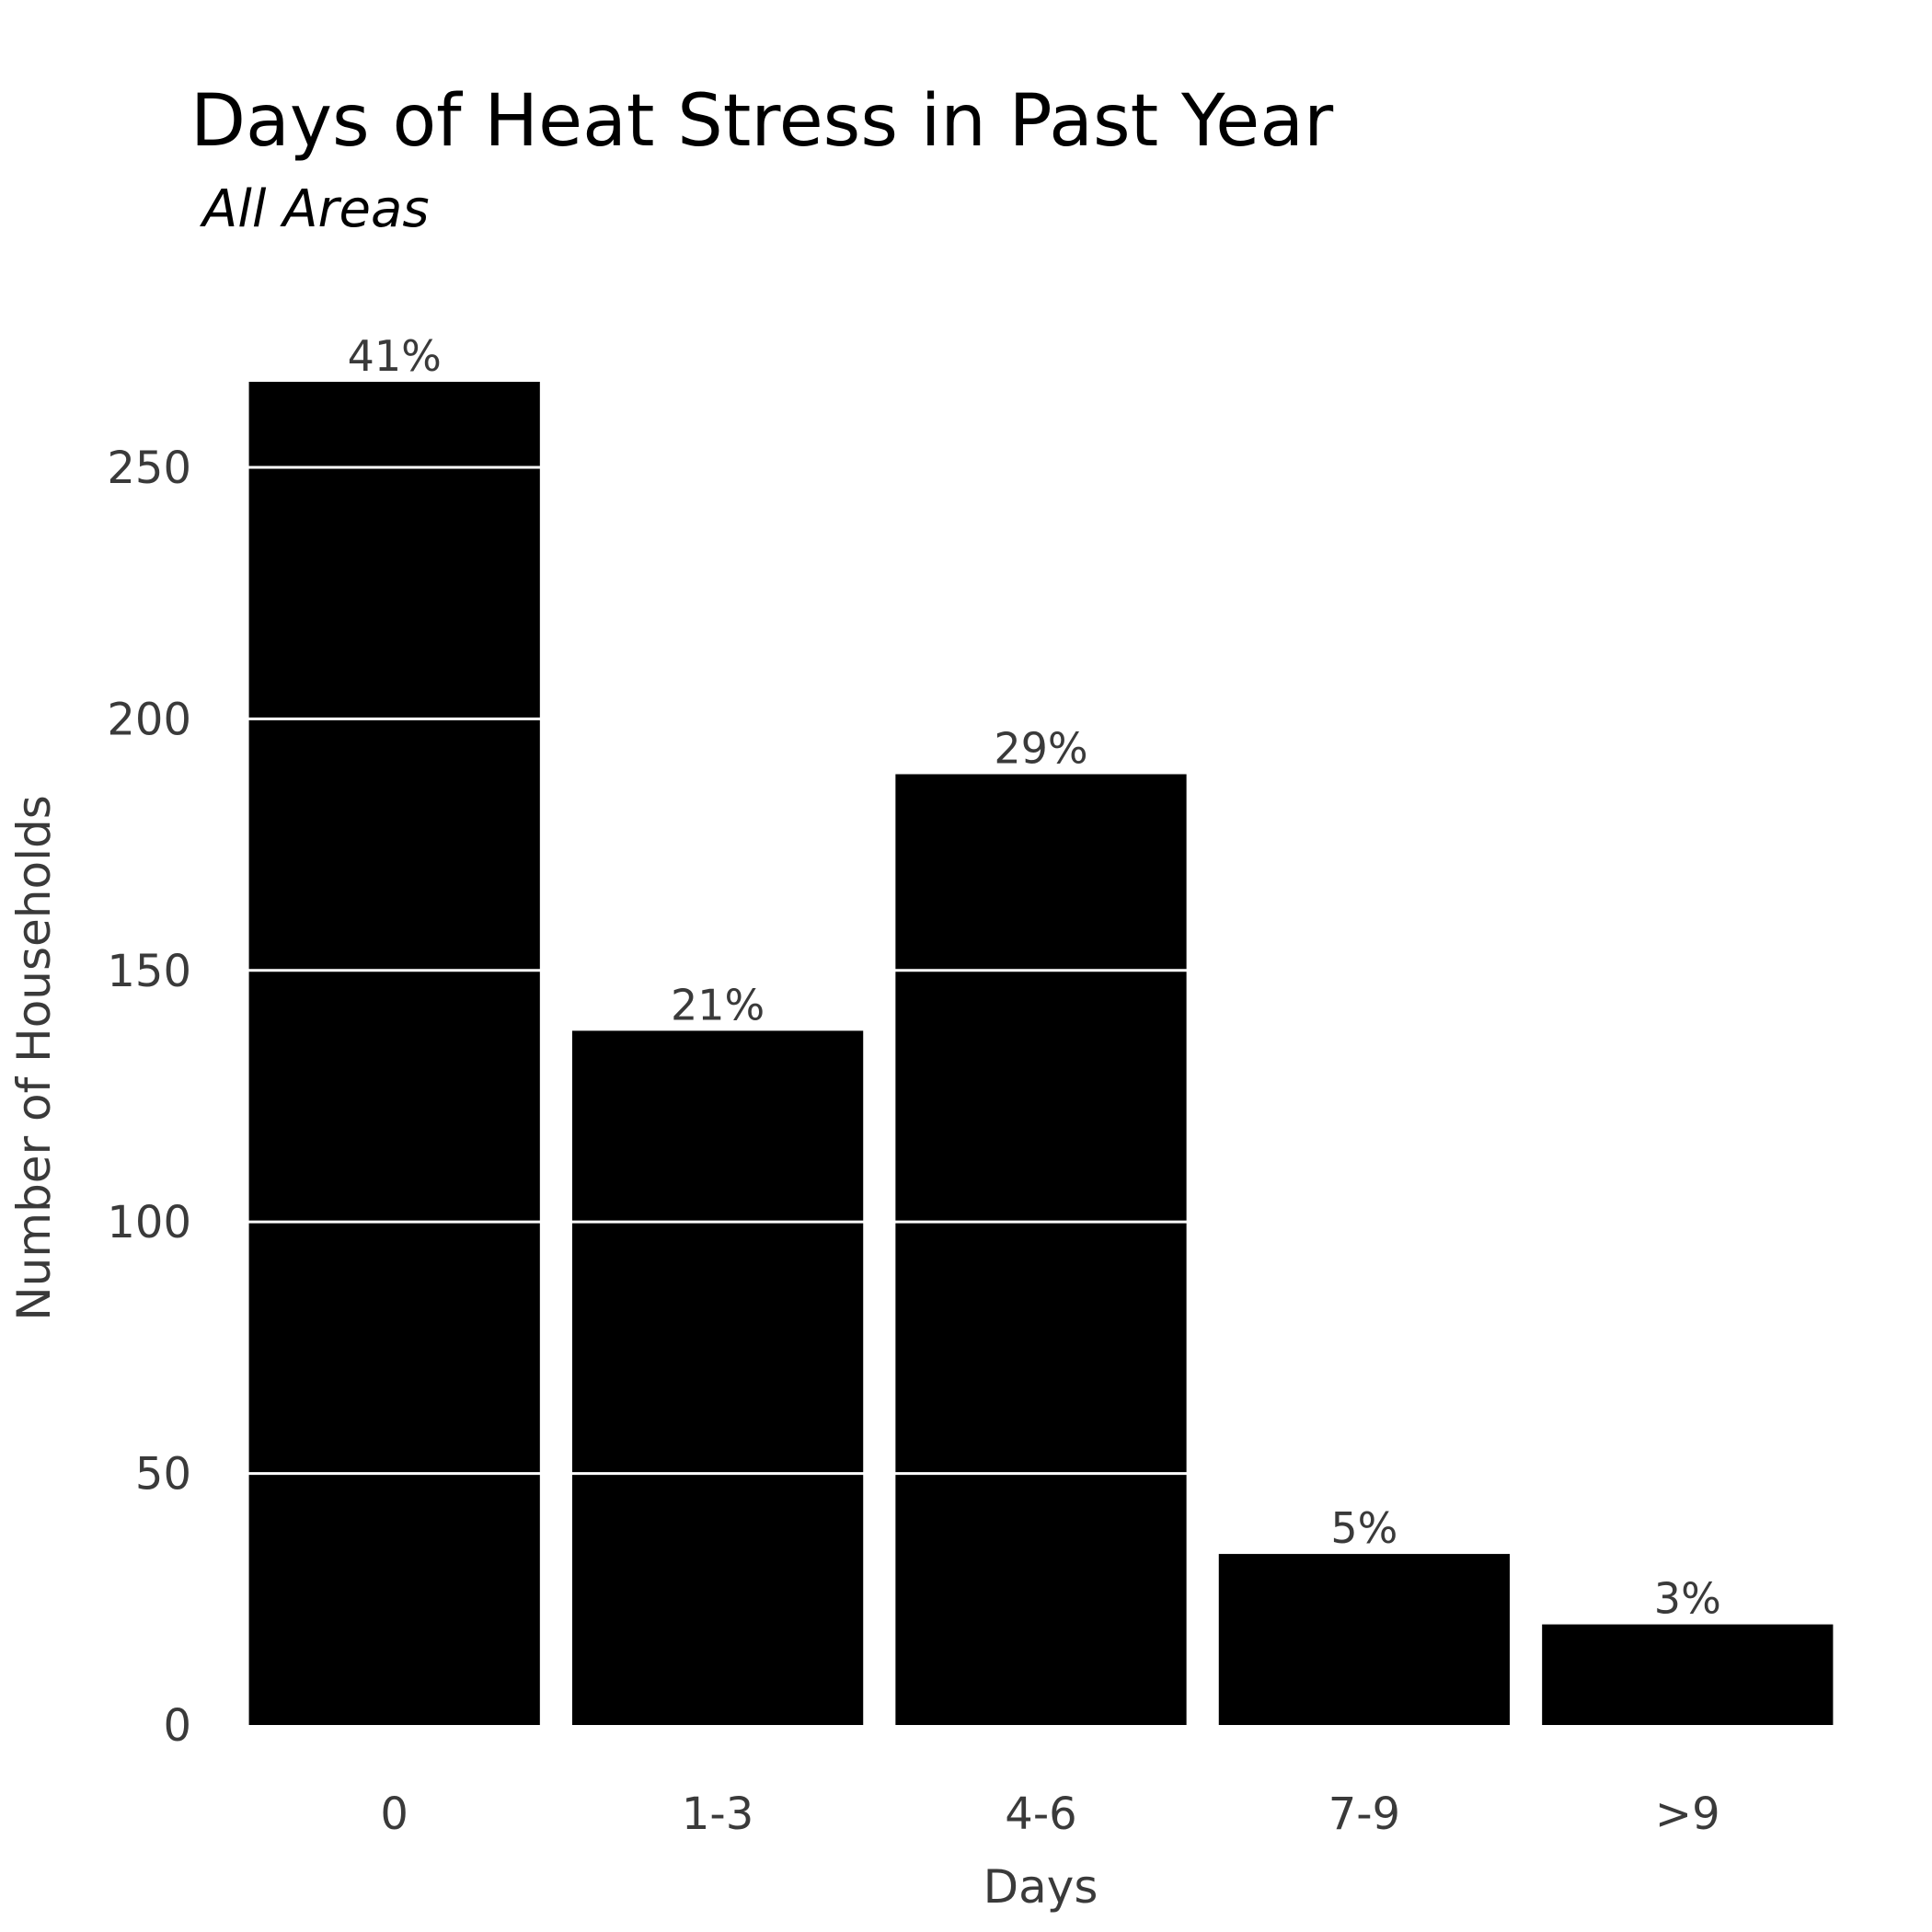 The width and height of the screenshot is (1932, 1932). I want to click on y-tick-label-0: 0, so click(177, 1726).